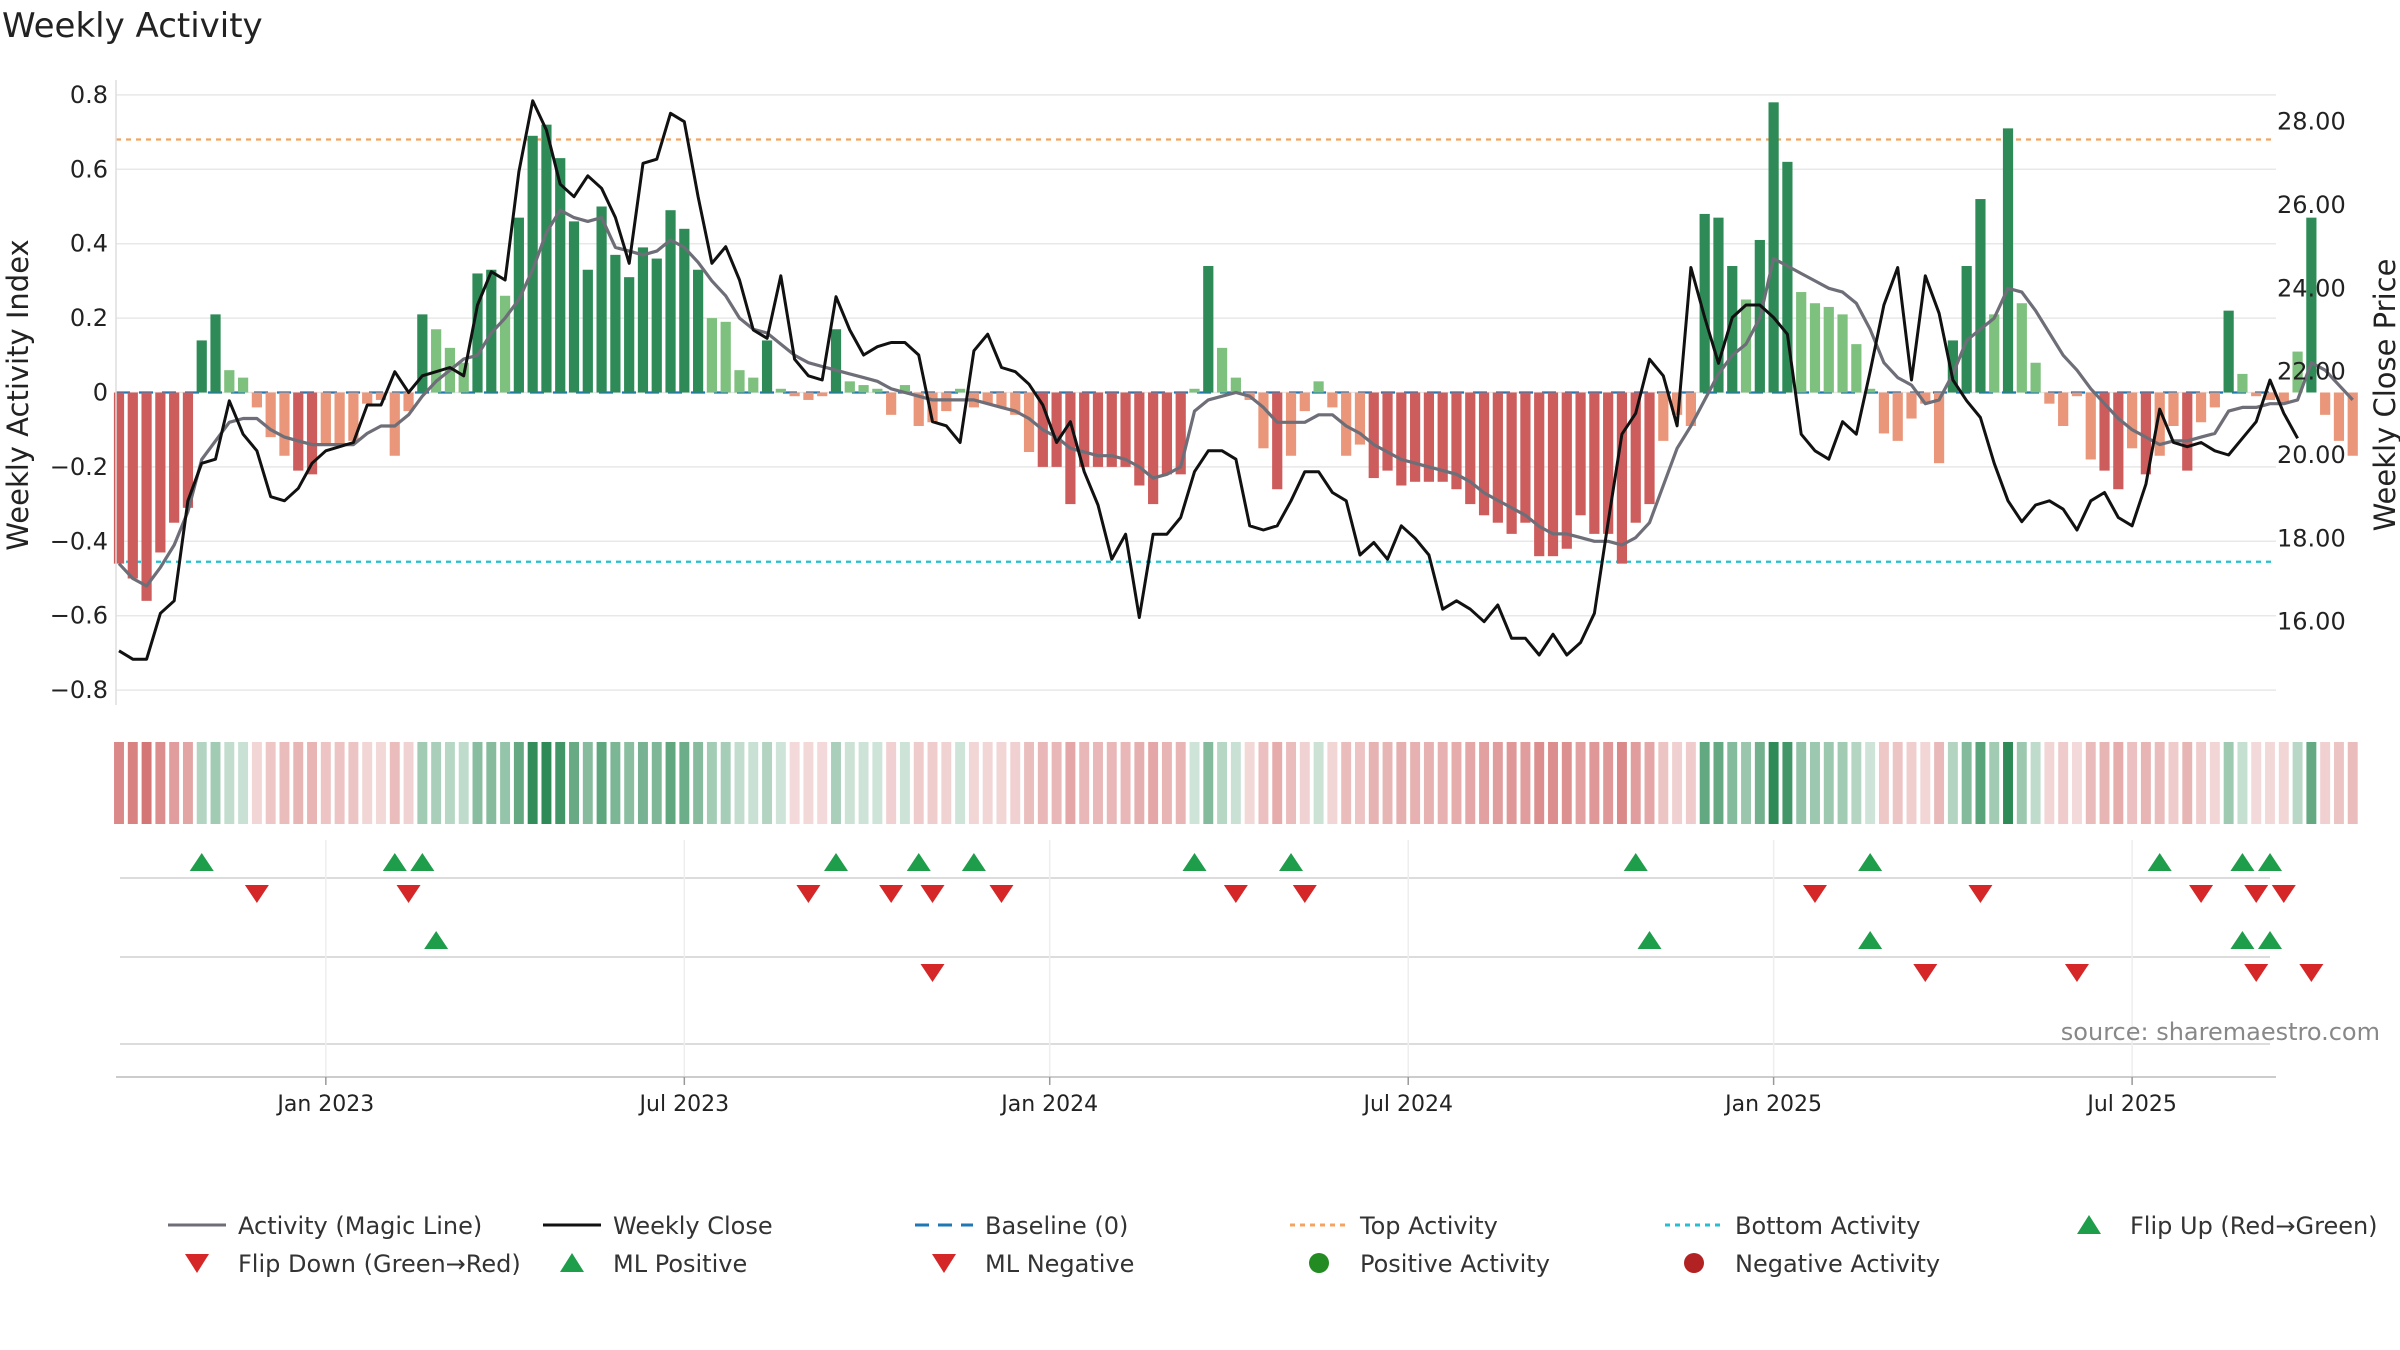  I want to click on x-tick-label: Jul 2024, so click(1407, 1104).